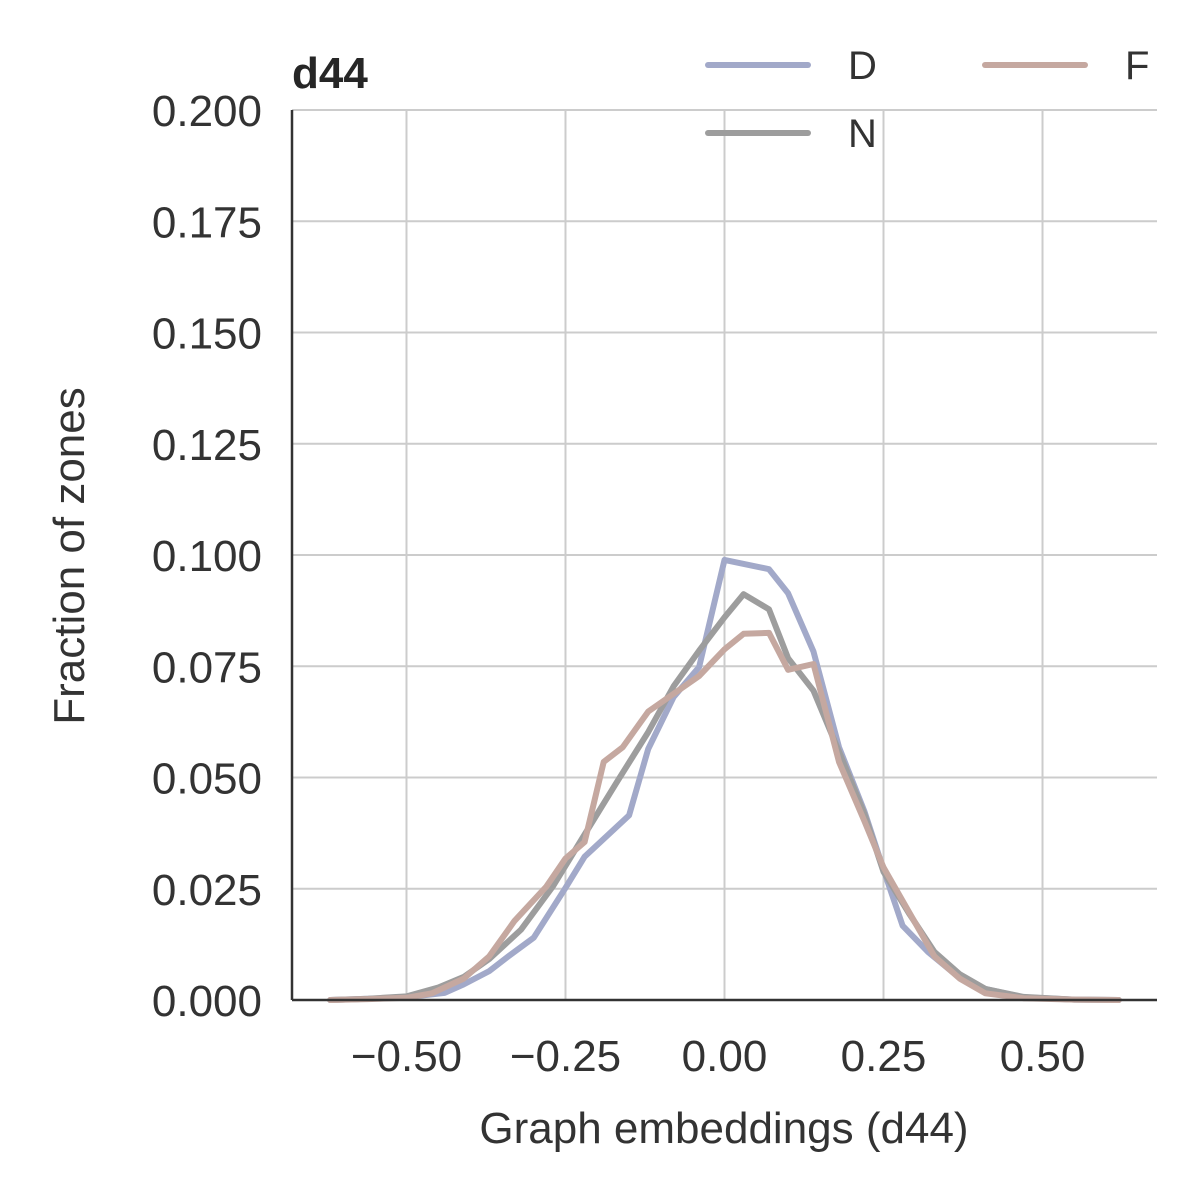 This screenshot has width=1200, height=1200. Describe the element at coordinates (406, 1056) in the screenshot. I see `x-tick-label: −0.50` at that location.